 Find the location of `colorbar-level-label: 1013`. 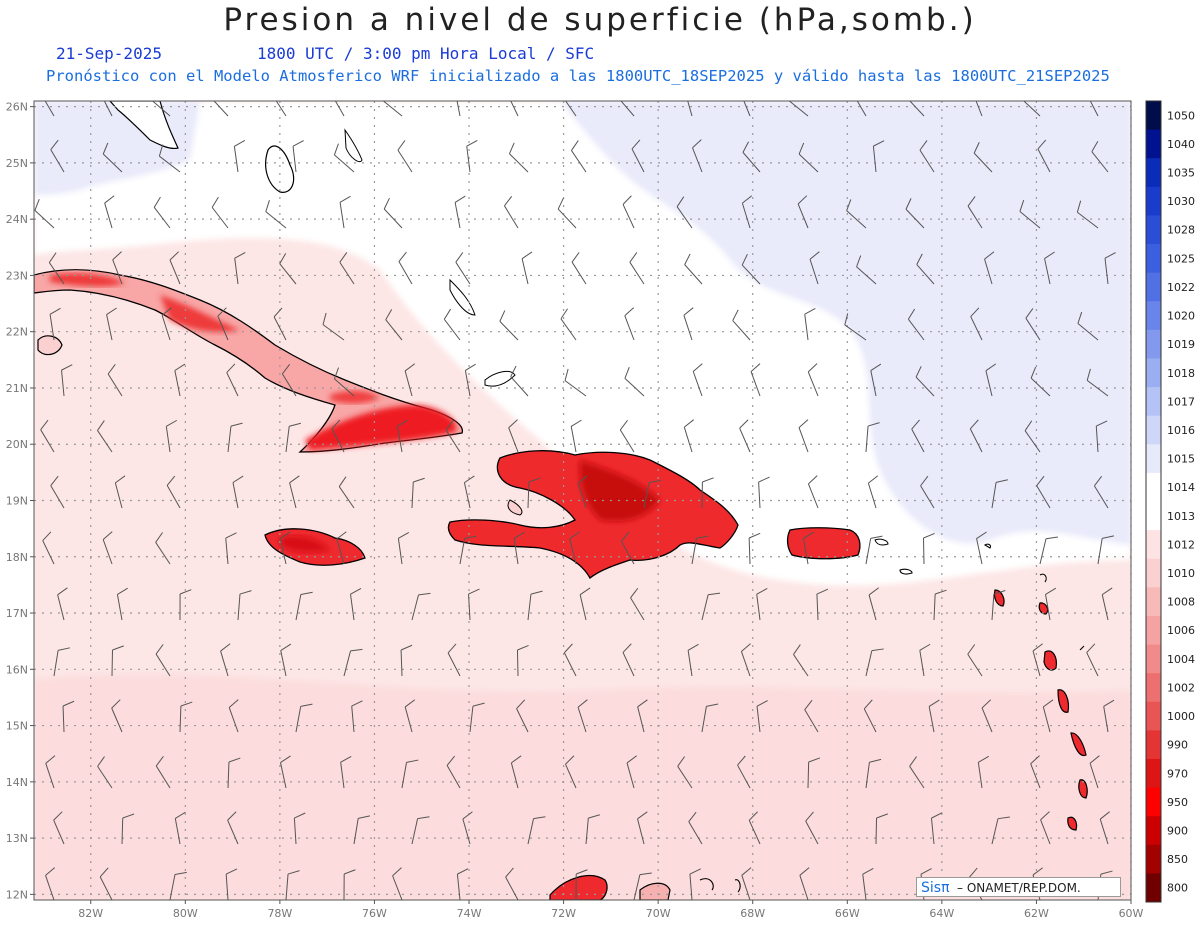

colorbar-level-label: 1013 is located at coordinates (1181, 516).